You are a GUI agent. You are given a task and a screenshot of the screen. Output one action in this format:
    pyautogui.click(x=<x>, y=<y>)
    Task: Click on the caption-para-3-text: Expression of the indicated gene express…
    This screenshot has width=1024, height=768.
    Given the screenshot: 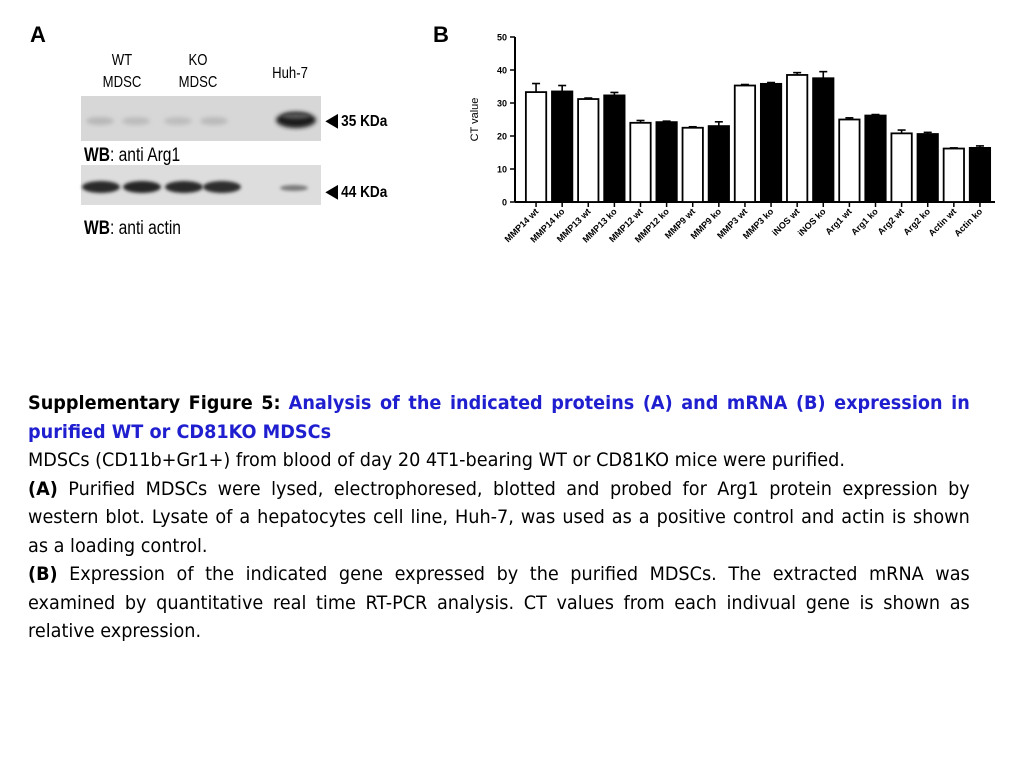 What is the action you would take?
    pyautogui.click(x=499, y=603)
    